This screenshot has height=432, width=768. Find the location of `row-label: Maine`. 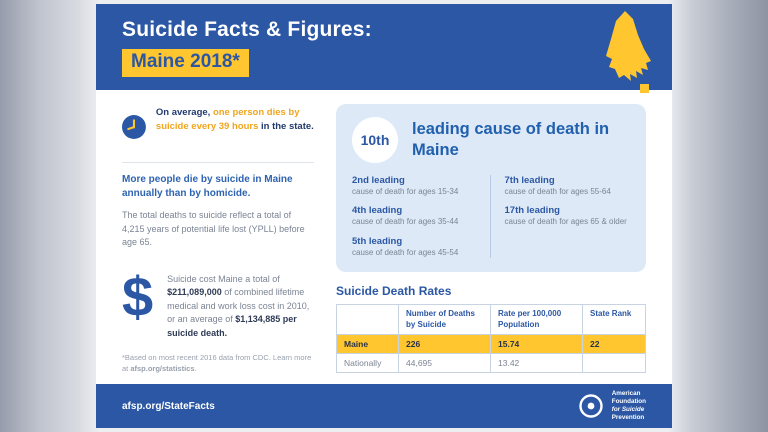

row-label: Maine is located at coordinates (367, 343).